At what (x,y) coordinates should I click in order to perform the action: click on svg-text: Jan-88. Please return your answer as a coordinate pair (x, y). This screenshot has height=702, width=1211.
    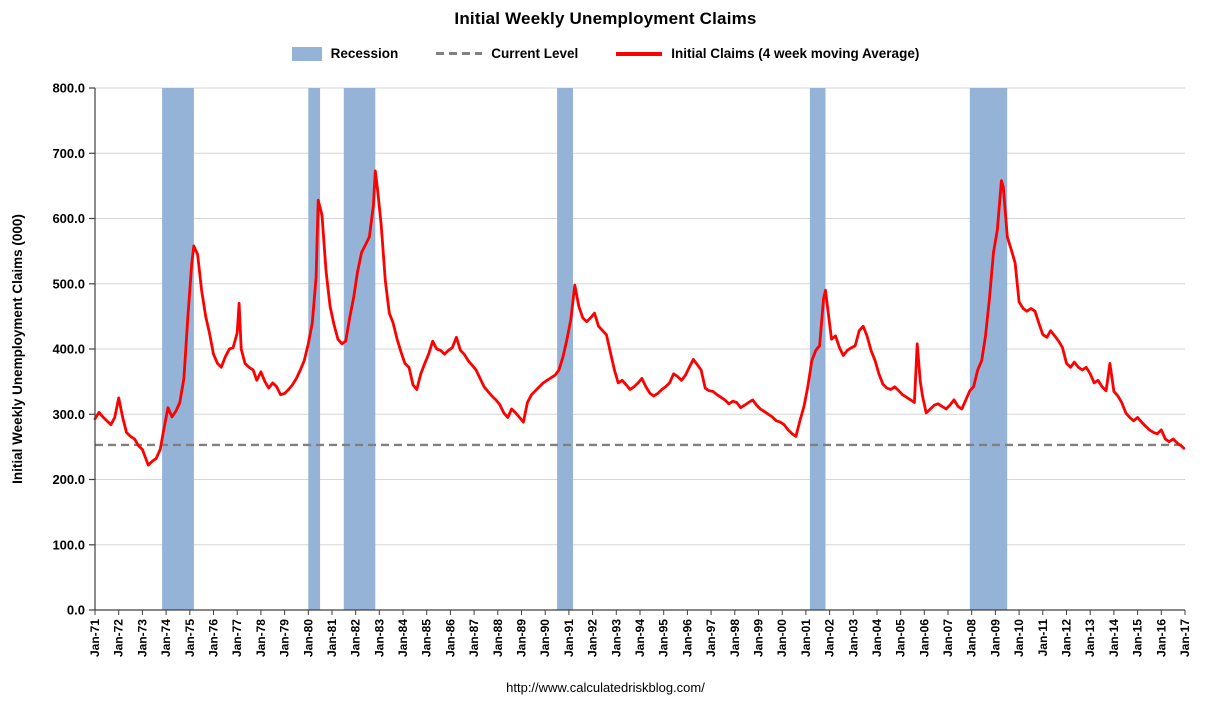
    Looking at the image, I should click on (498, 638).